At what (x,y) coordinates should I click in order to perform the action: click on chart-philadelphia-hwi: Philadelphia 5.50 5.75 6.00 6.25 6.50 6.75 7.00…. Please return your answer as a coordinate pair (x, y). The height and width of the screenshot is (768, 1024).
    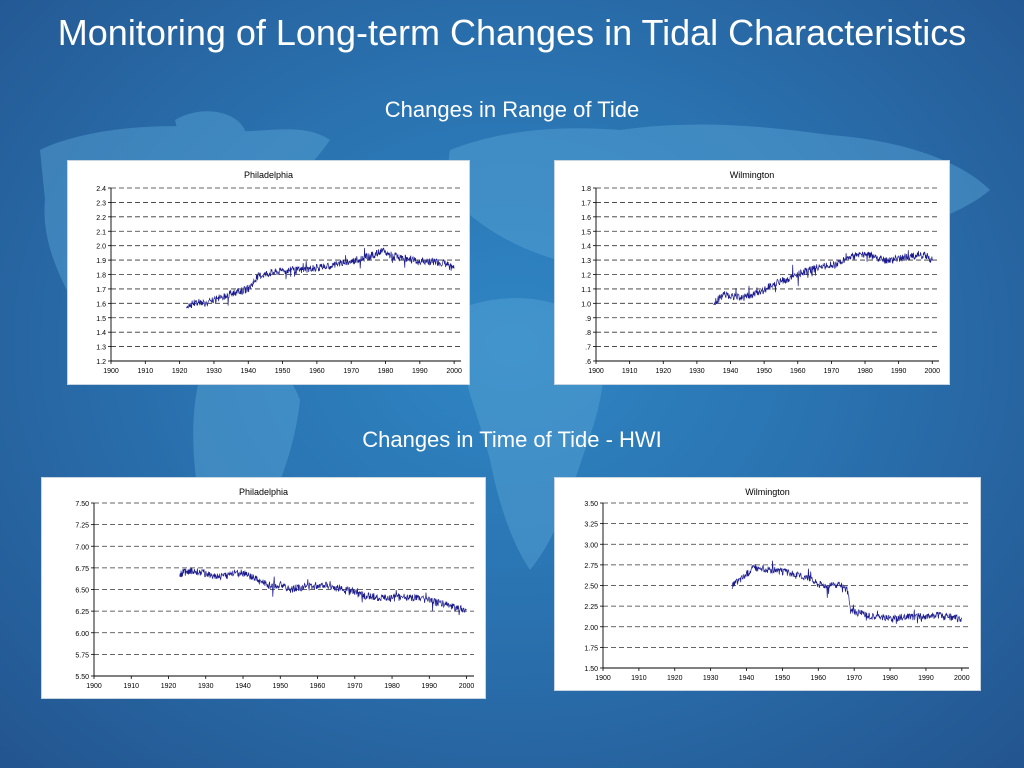
    Looking at the image, I should click on (263, 588).